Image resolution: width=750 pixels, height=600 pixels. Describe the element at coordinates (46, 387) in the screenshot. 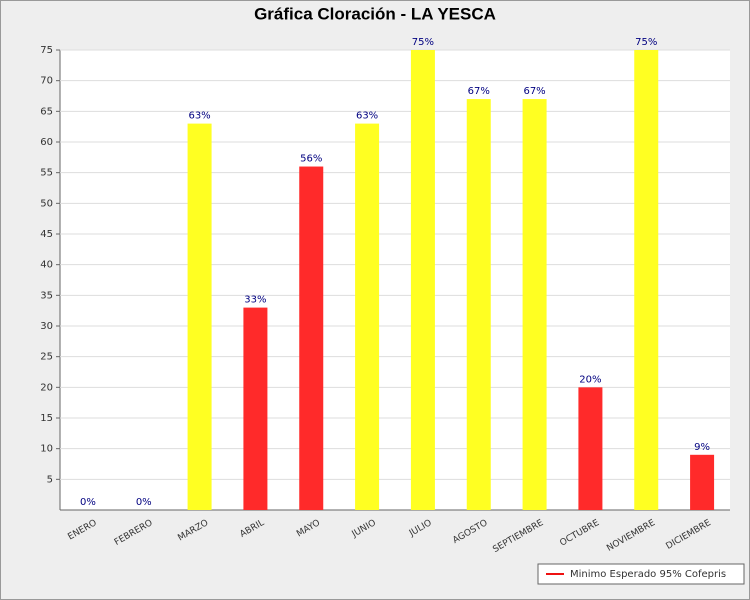

I see `y-tick-label: 20` at that location.